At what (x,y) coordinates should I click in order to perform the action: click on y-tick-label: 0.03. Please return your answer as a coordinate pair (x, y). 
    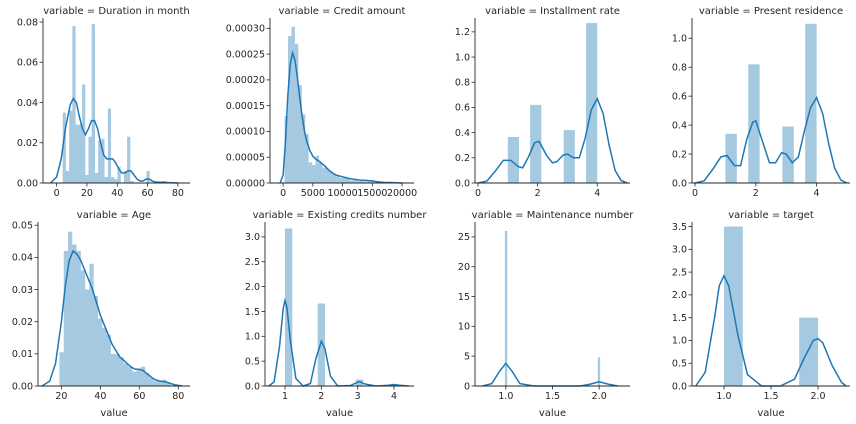
    Looking at the image, I should click on (22, 290).